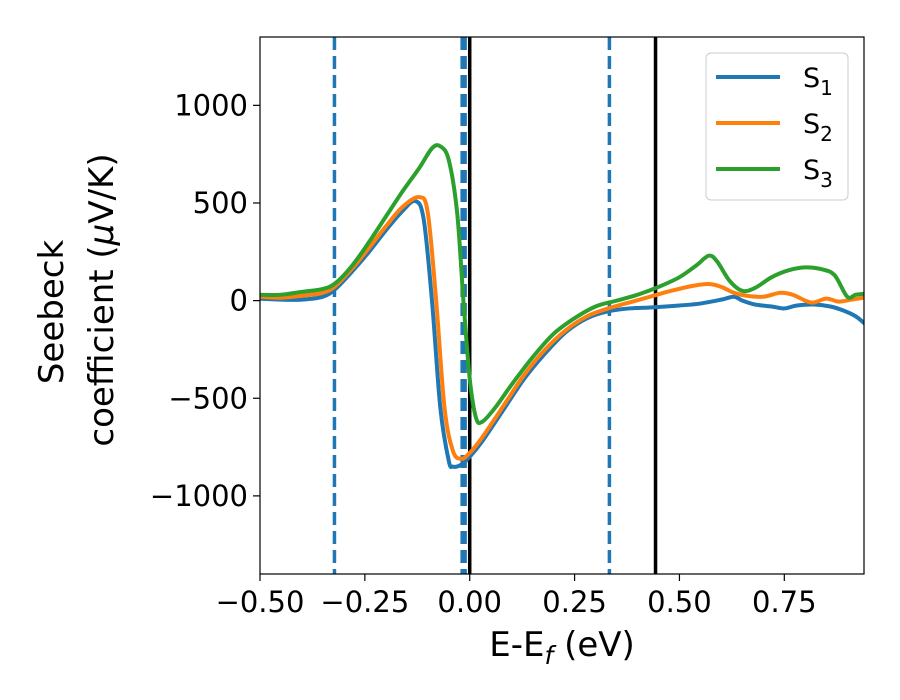 The width and height of the screenshot is (900, 700). I want to click on y-tick-label: −1000, so click(199, 496).